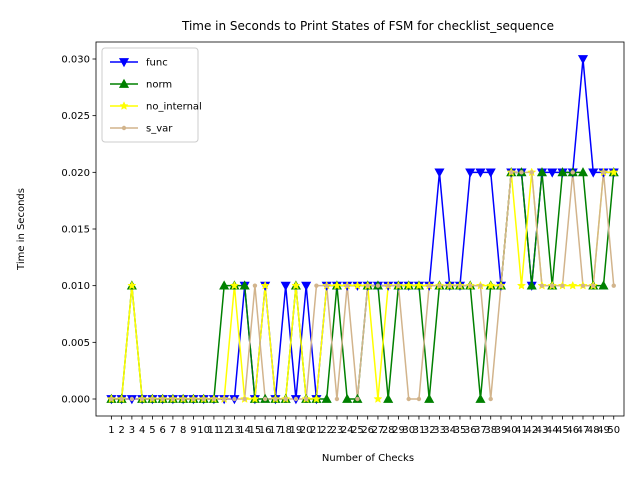 This screenshot has height=480, width=640. What do you see at coordinates (460, 430) in the screenshot?
I see `x-tick-label: 35` at bounding box center [460, 430].